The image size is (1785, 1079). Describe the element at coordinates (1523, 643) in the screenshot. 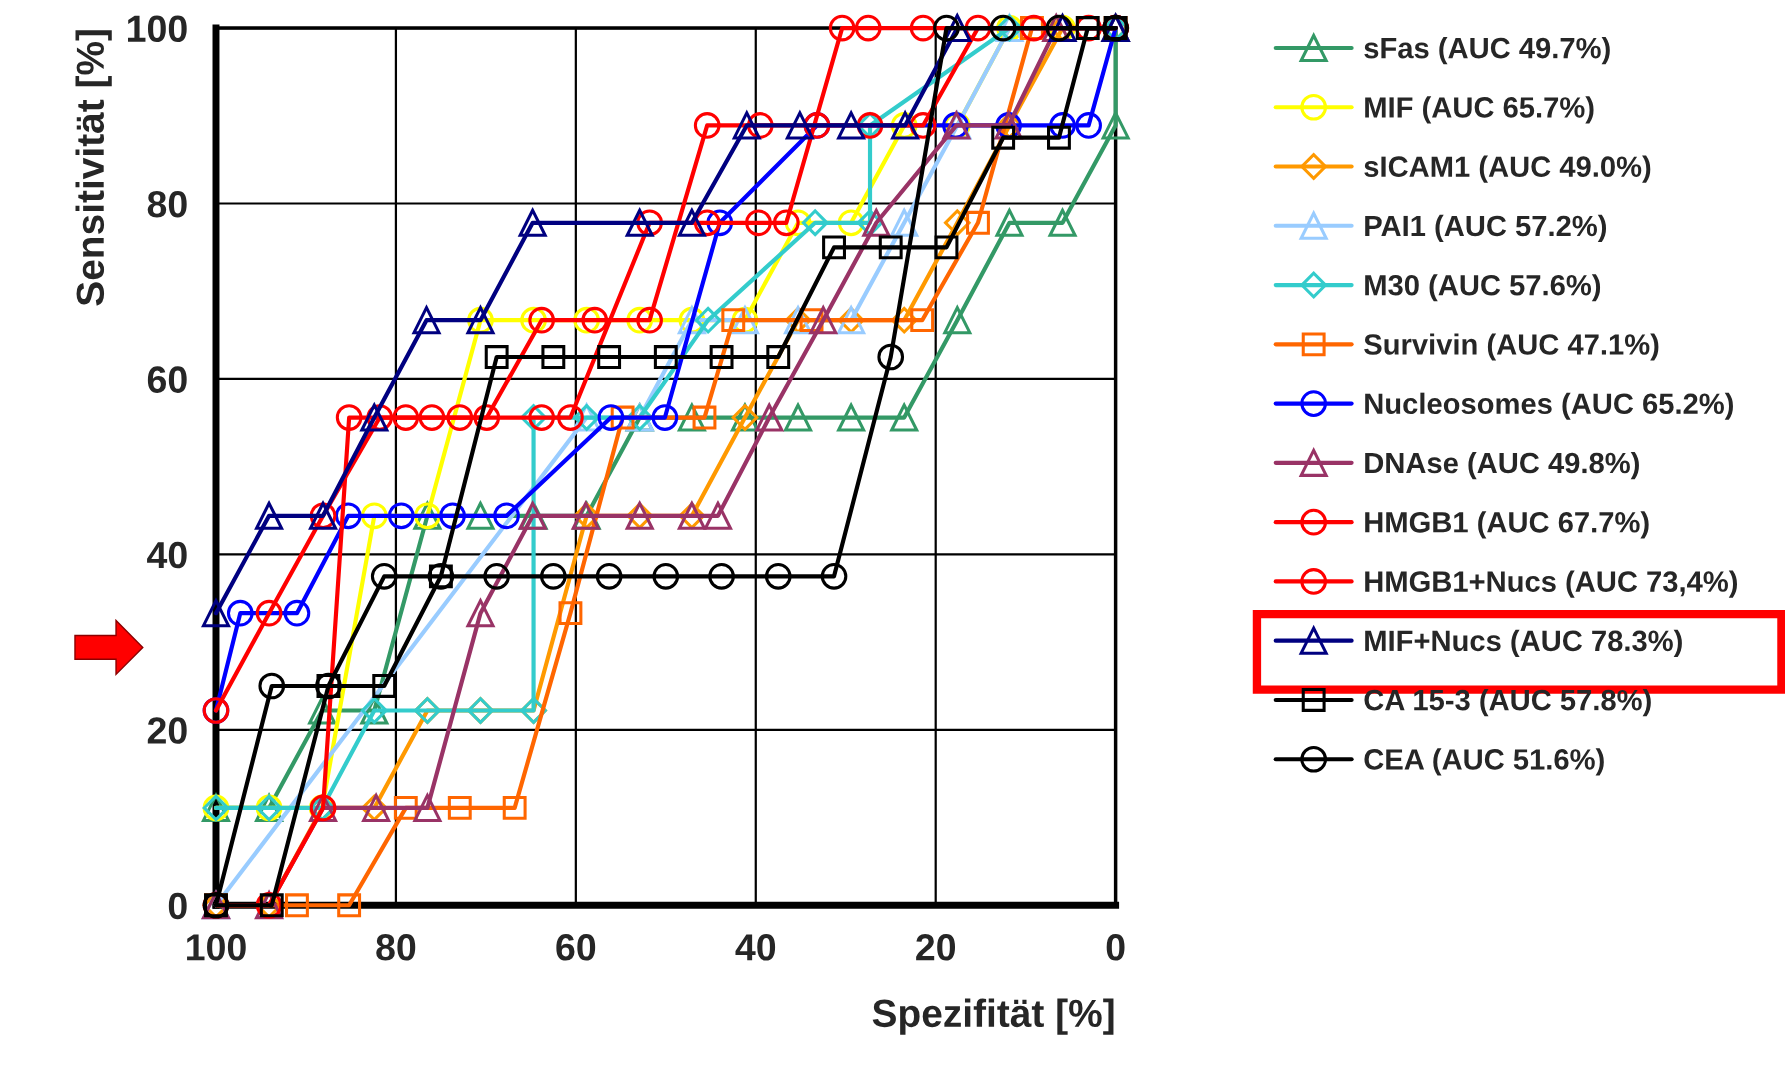

I see `legend-label: MIF+Nucs (AUC 78.3%)` at that location.